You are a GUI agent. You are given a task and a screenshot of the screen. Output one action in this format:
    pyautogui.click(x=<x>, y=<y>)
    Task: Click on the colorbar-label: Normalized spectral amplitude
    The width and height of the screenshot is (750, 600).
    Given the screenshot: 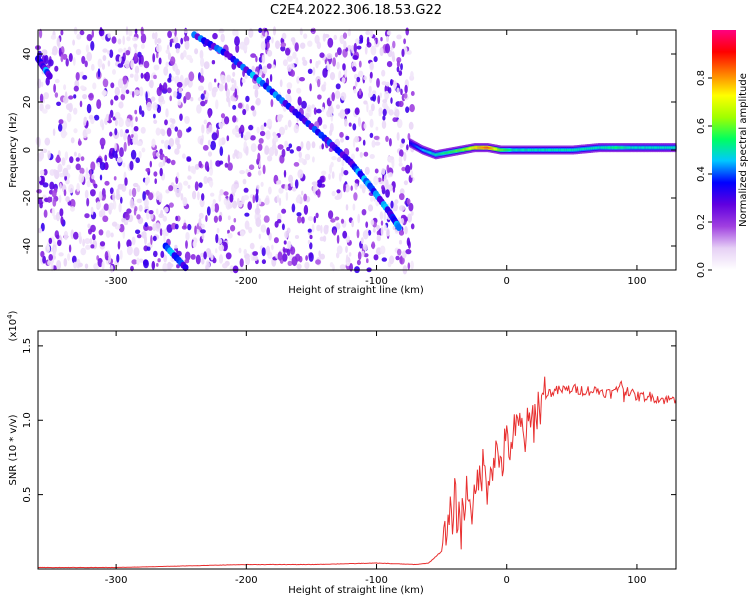 What is the action you would take?
    pyautogui.click(x=743, y=150)
    